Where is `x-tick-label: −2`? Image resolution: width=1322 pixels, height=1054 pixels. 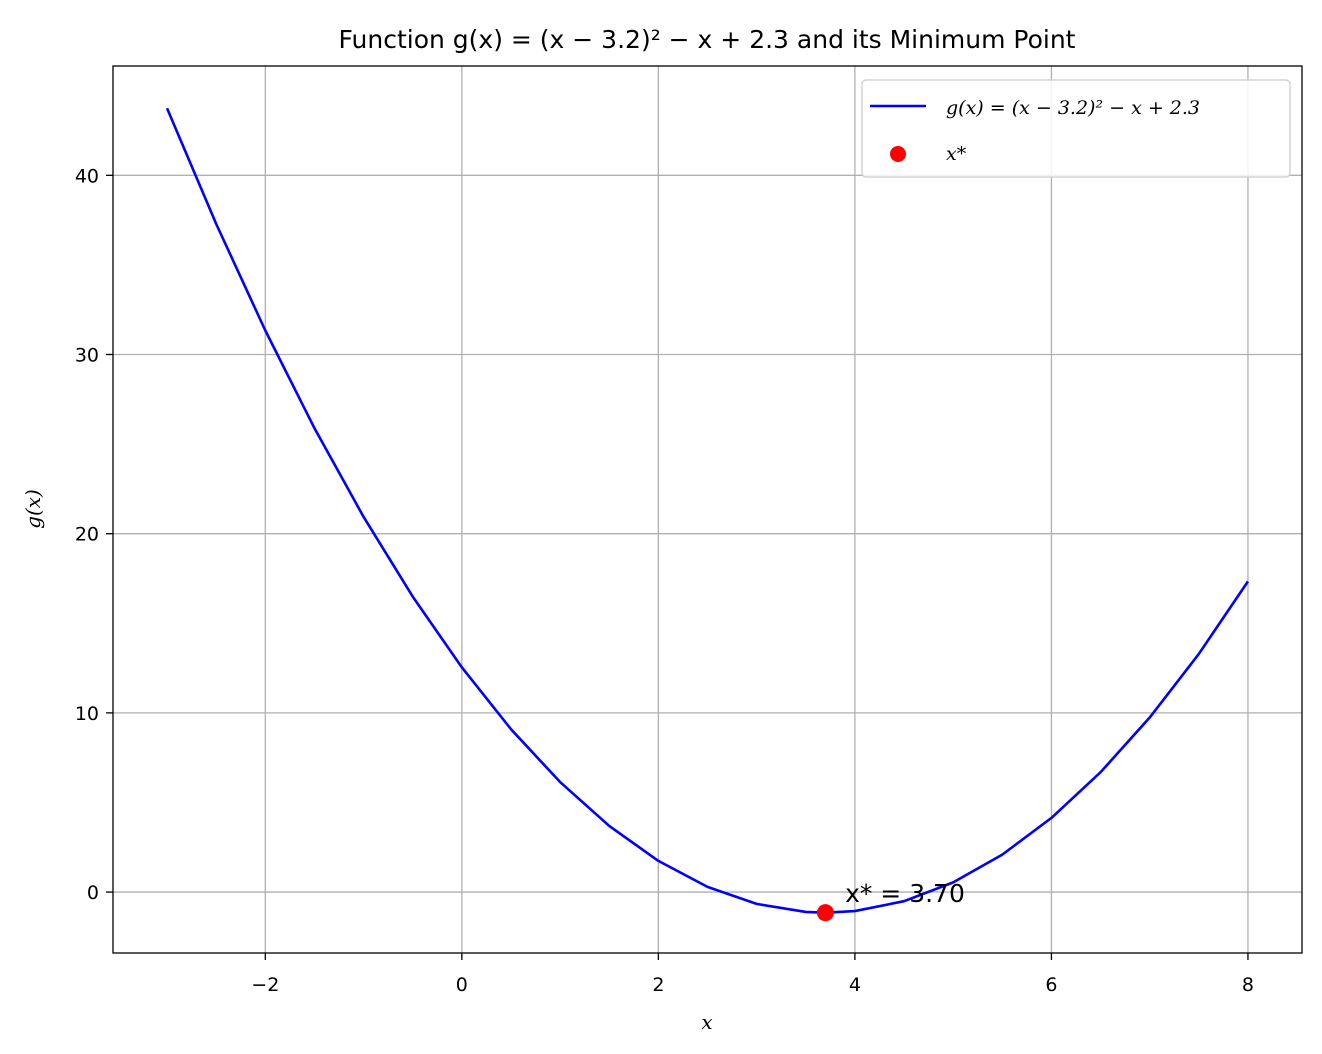
x-tick-label: −2 is located at coordinates (265, 985).